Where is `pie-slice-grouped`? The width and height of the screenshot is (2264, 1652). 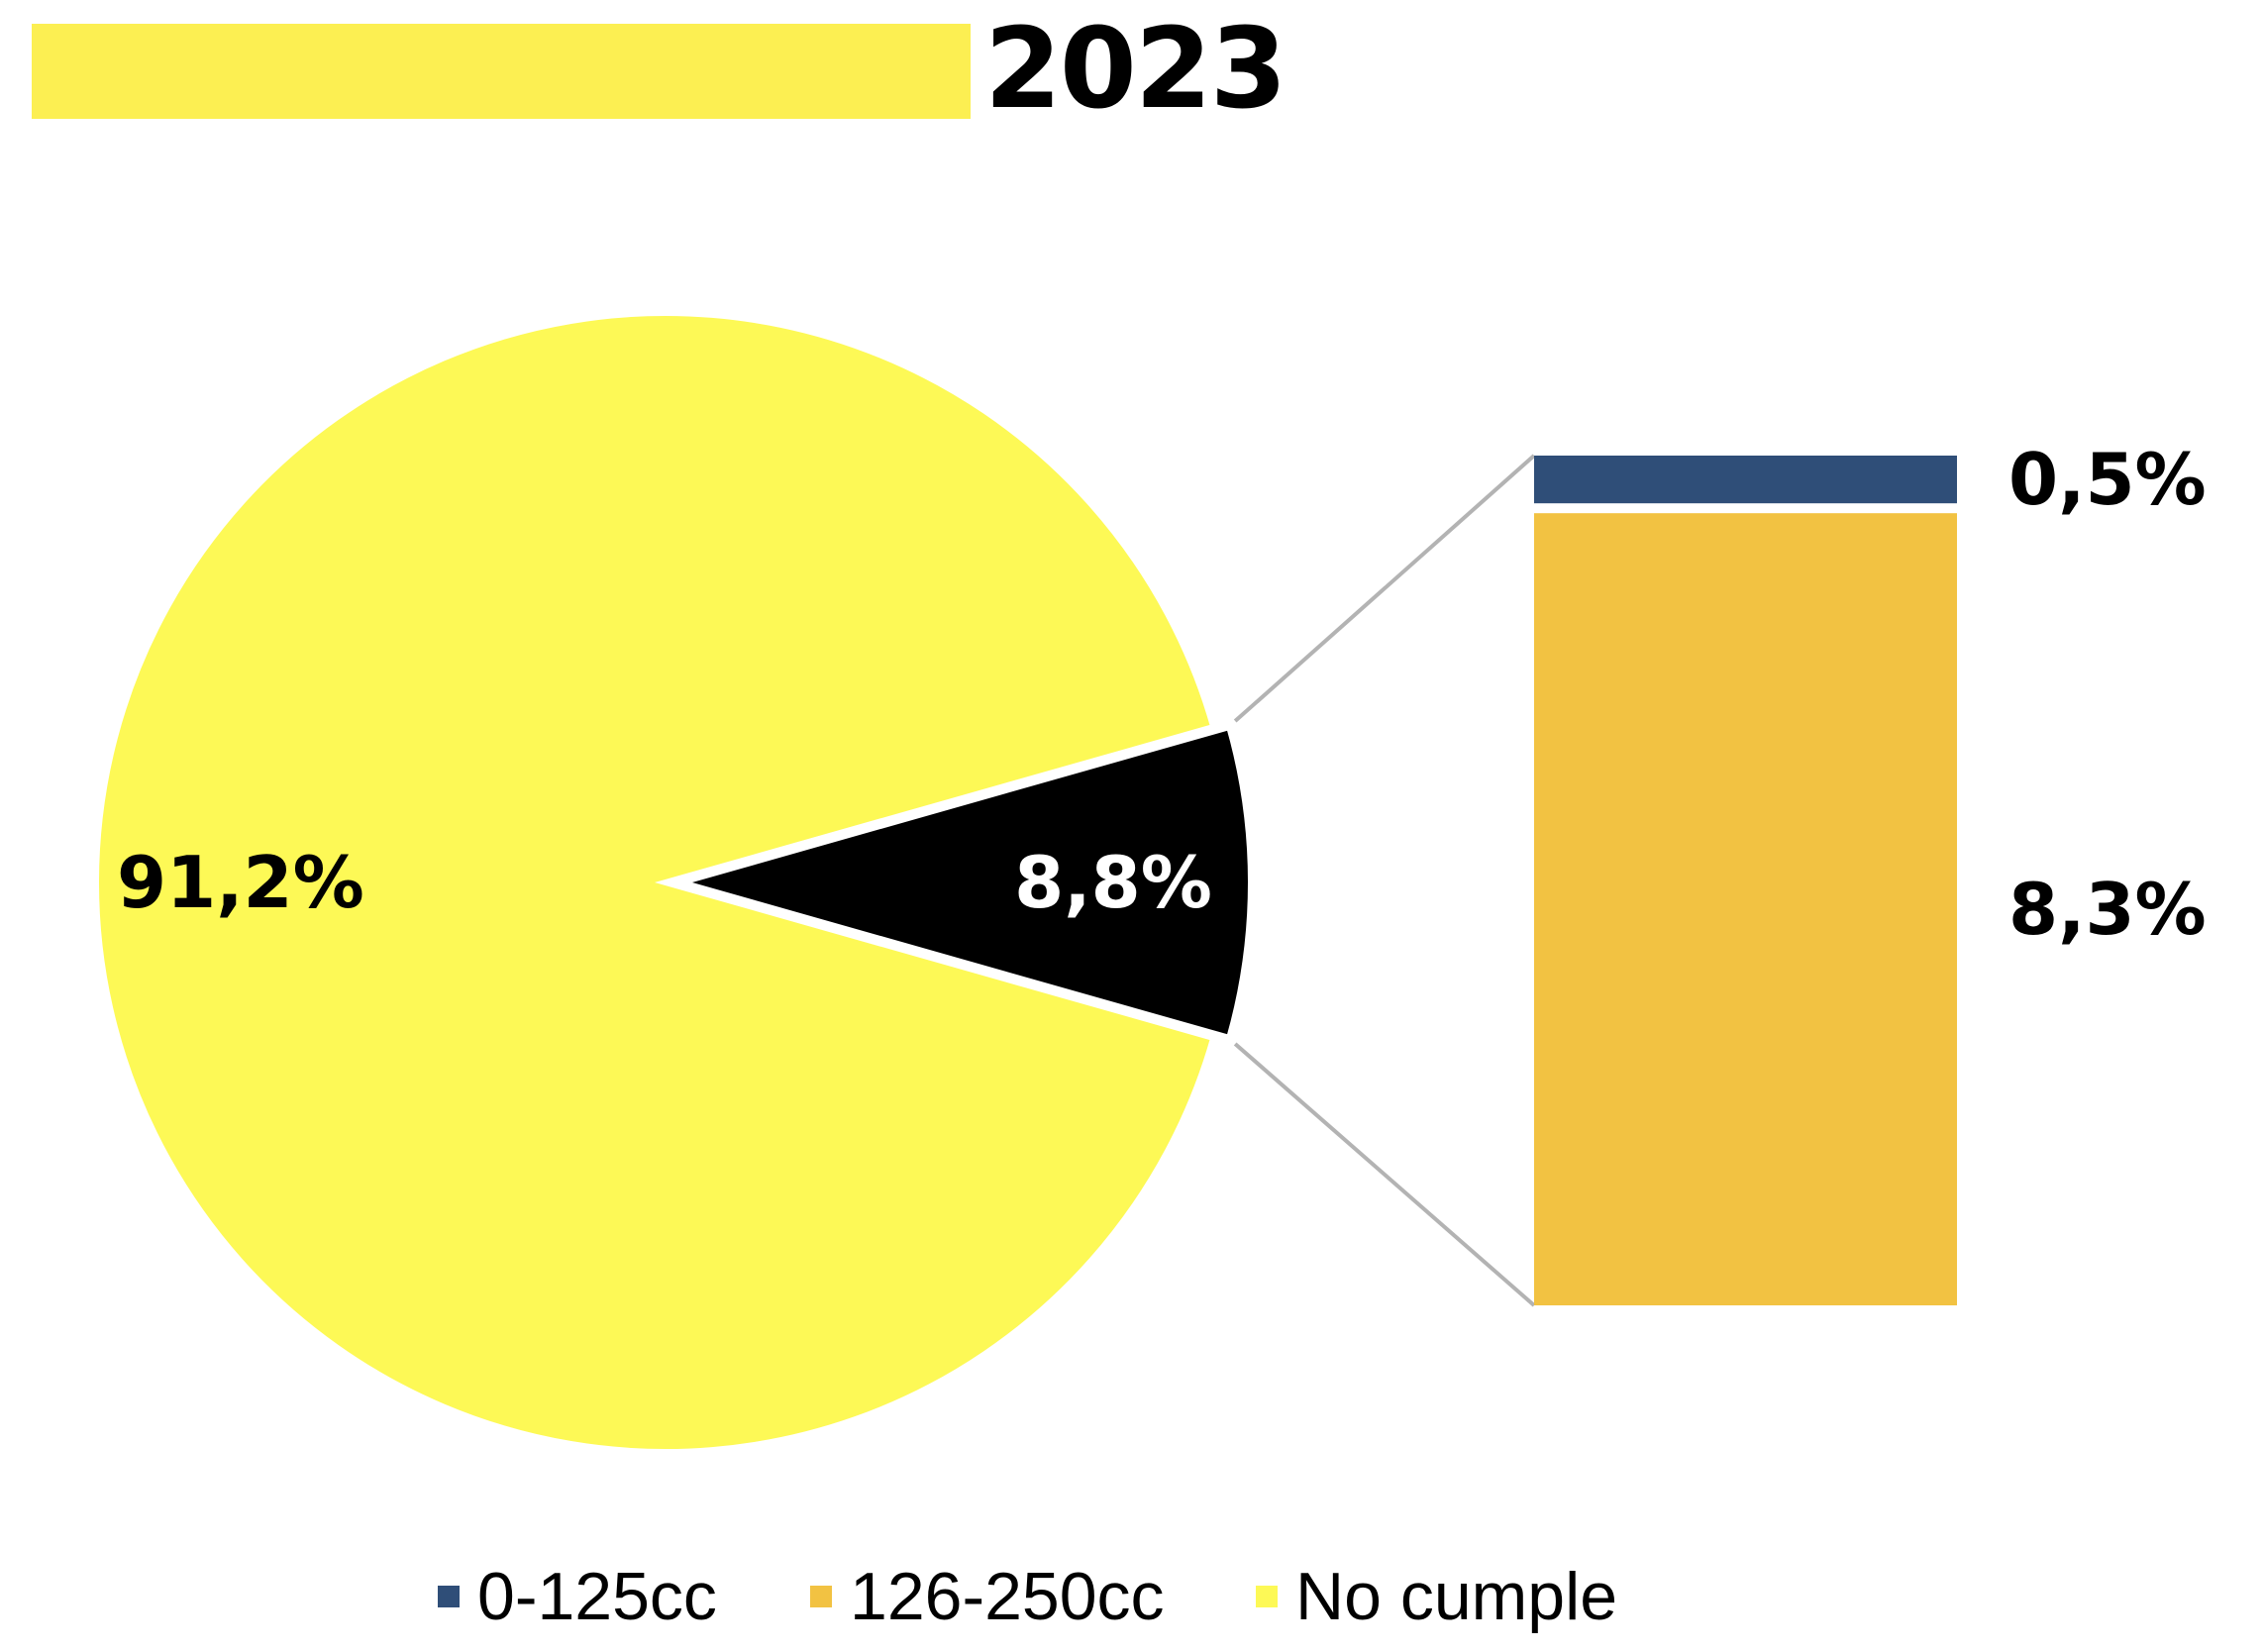 pie-slice-grouped is located at coordinates (962, 883).